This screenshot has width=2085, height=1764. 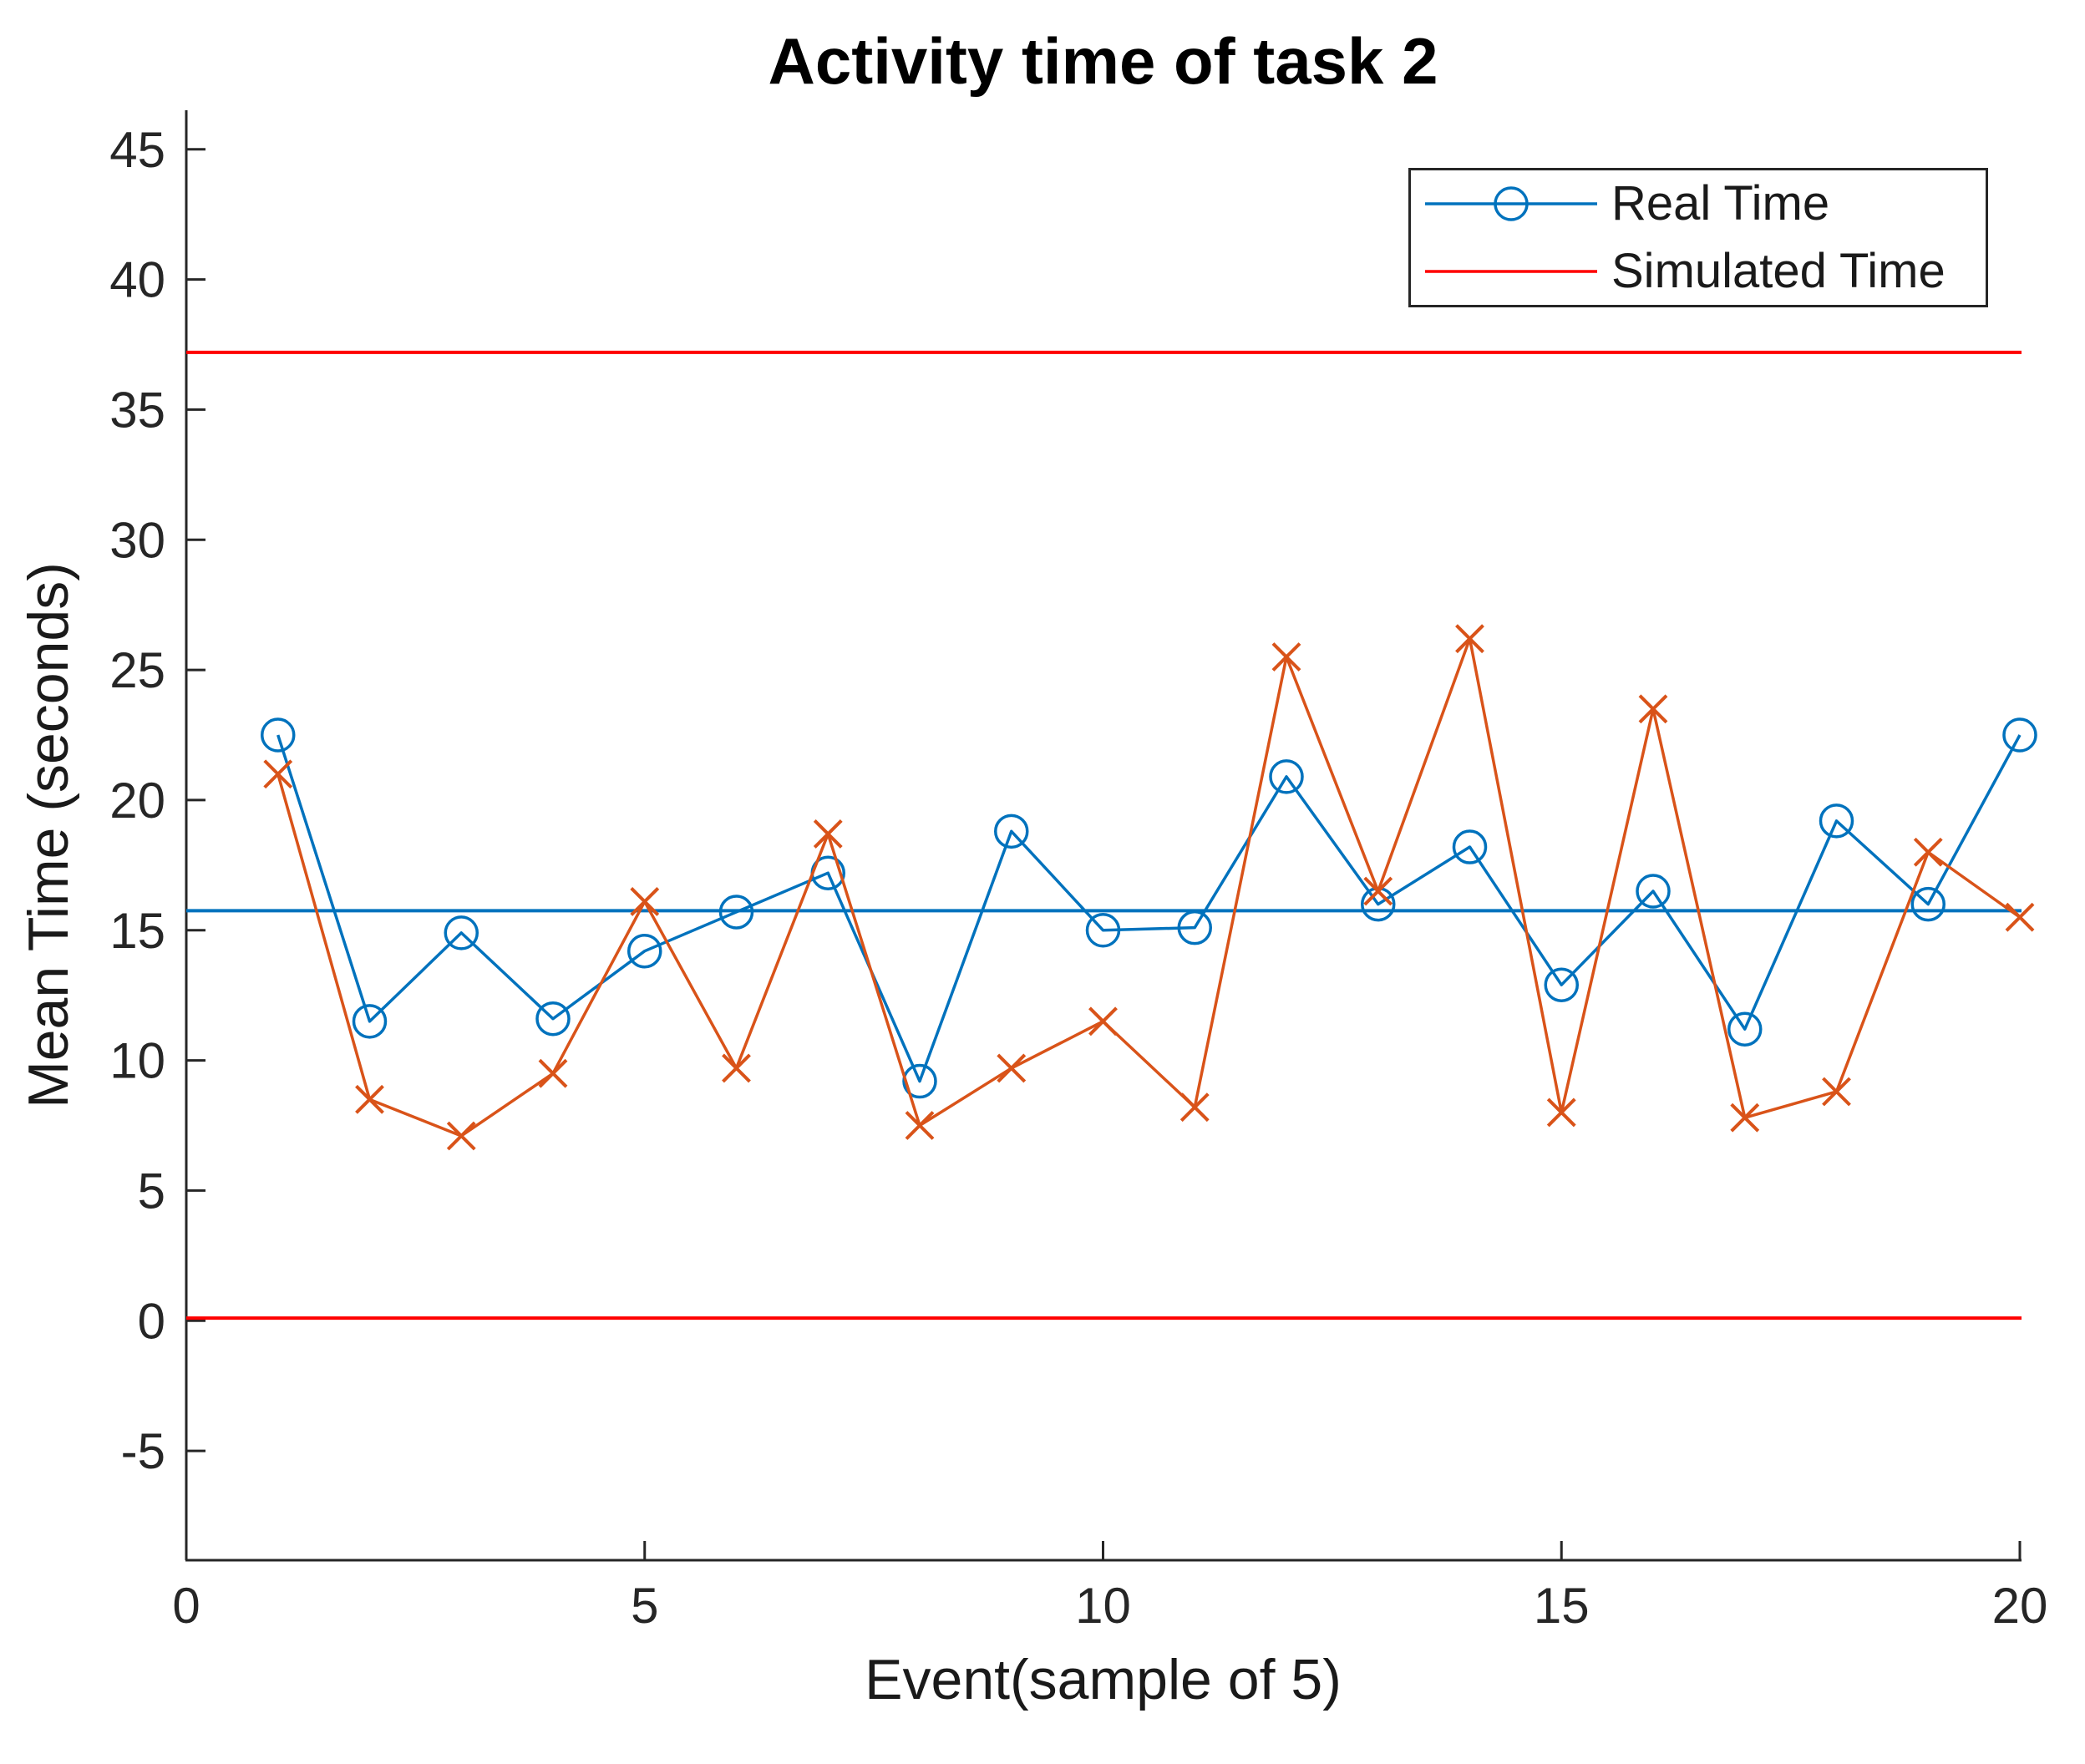 I want to click on legend-label-simulated-time: Simulated Time, so click(x=1778, y=270).